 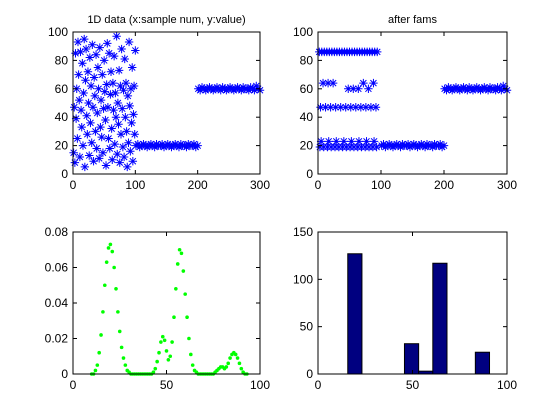 What do you see at coordinates (307, 117) in the screenshot?
I see `y-tick-label: 40` at bounding box center [307, 117].